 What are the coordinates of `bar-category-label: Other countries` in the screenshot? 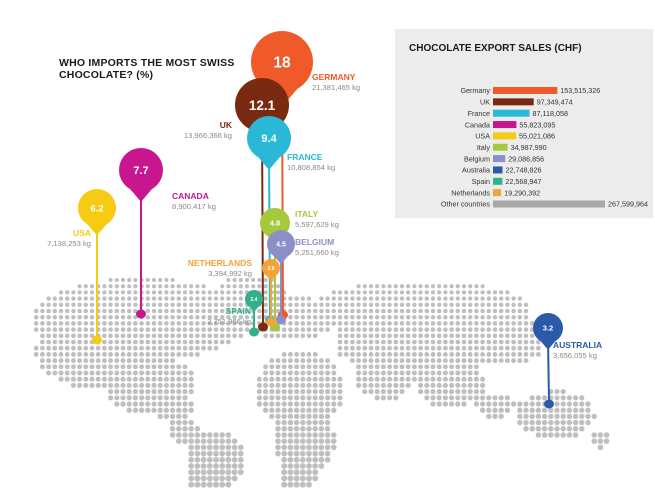 It's located at (466, 204).